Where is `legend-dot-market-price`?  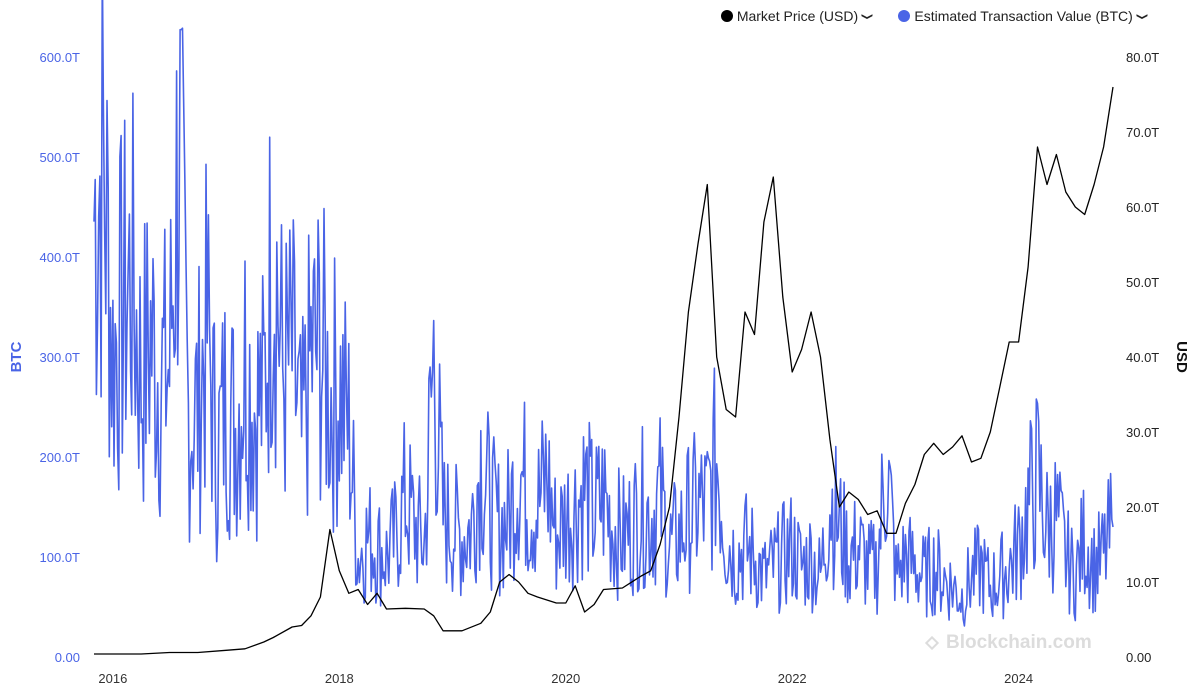
legend-dot-market-price is located at coordinates (726, 16).